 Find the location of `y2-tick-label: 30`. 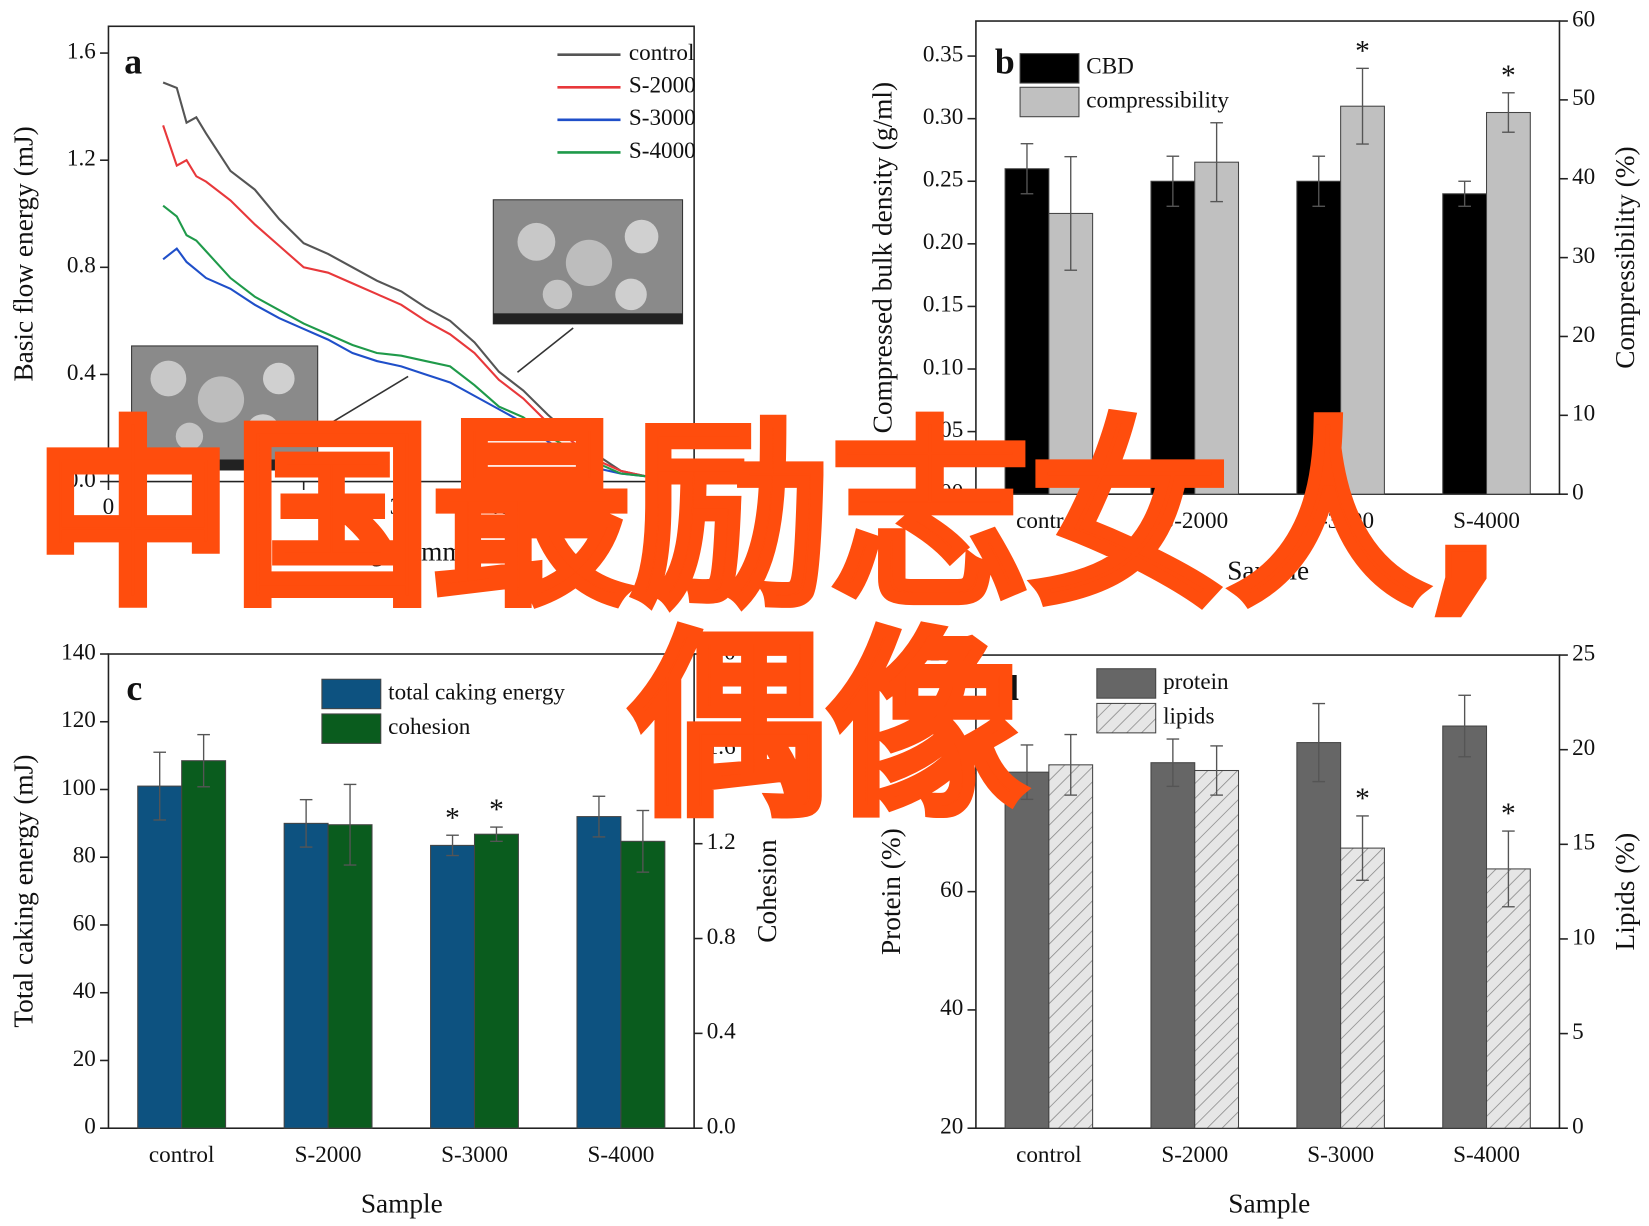

y2-tick-label: 30 is located at coordinates (1583, 256).